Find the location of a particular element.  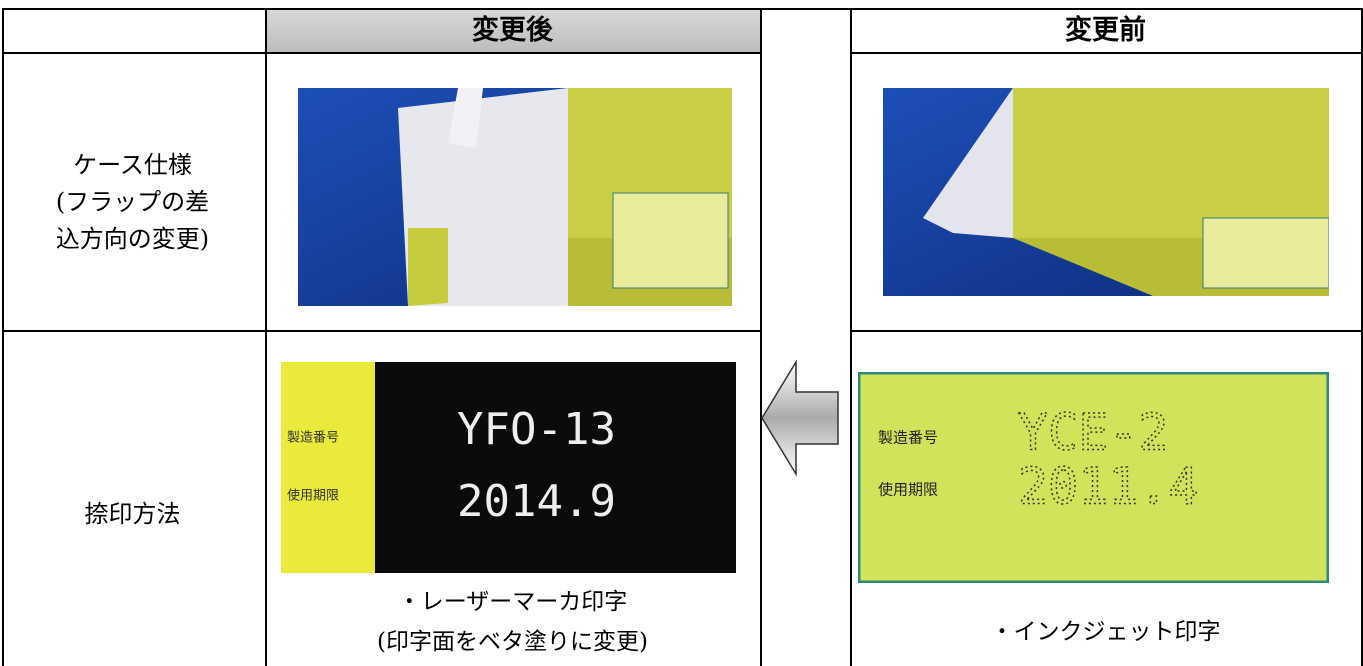

stamp-photo-before: 製造番号 使用期限 YCE-2 2011.4 is located at coordinates (1093, 477).